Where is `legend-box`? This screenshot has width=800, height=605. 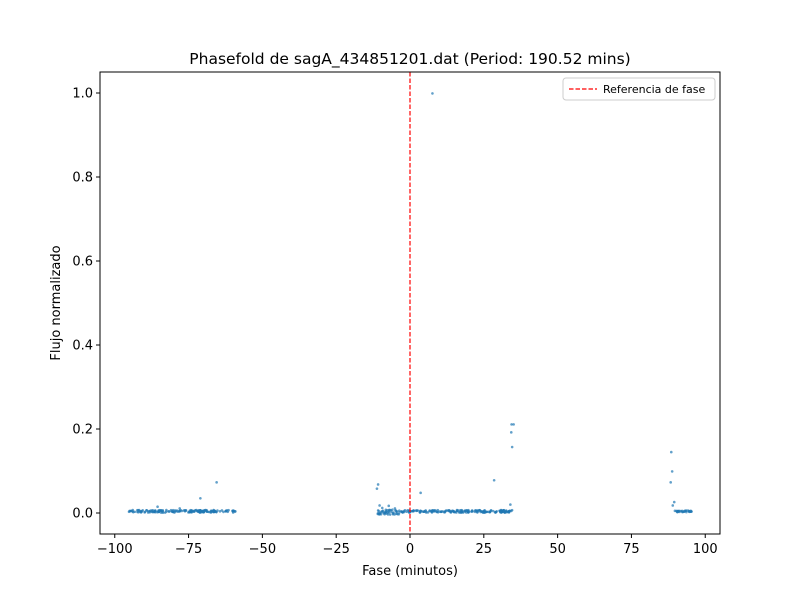 legend-box is located at coordinates (639, 89).